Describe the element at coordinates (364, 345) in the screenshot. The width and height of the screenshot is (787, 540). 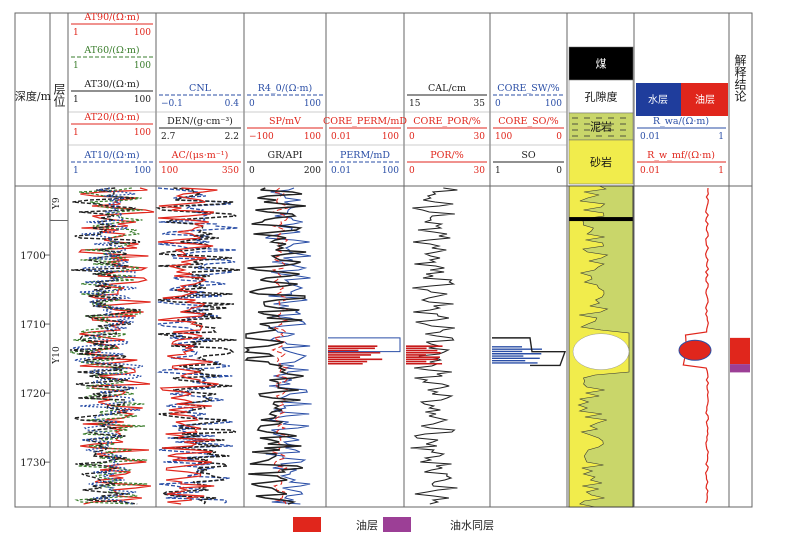
I see `perm-curve` at that location.